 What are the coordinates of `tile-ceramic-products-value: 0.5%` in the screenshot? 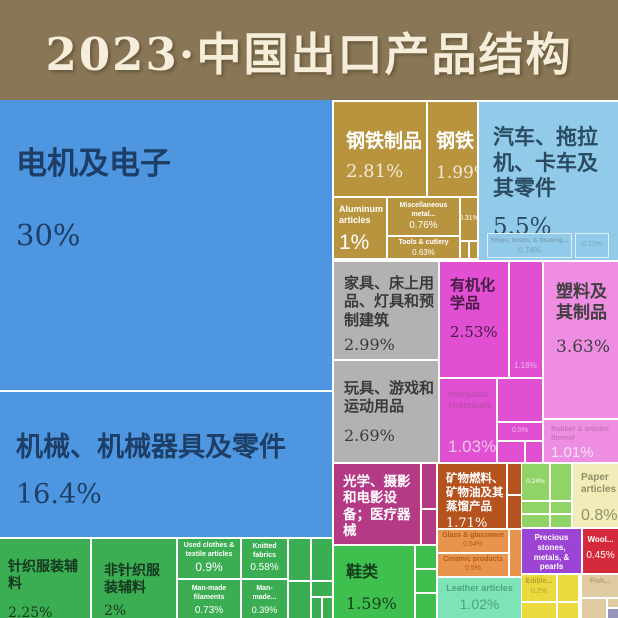 It's located at (473, 568).